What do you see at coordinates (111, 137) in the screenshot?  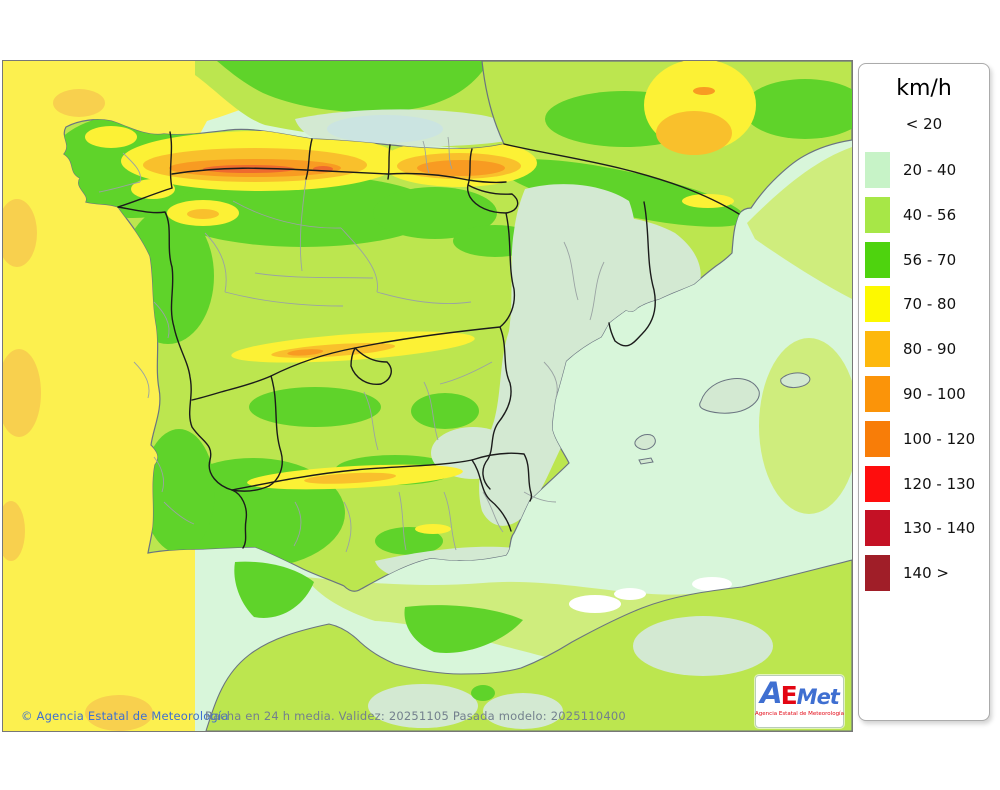 I see `gust-patch-galicia` at bounding box center [111, 137].